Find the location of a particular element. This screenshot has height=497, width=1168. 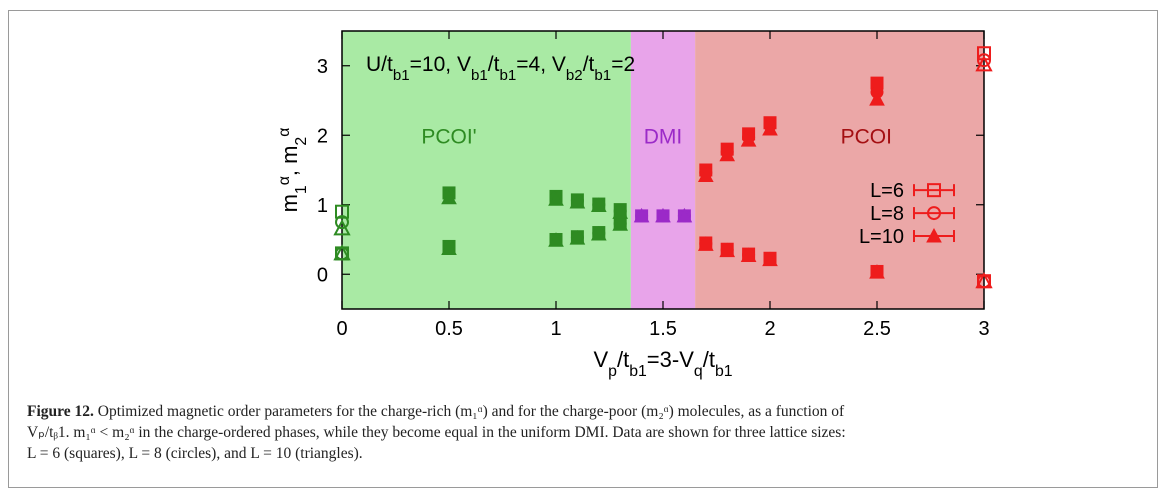

legend-label: L=8 is located at coordinates (887, 214).